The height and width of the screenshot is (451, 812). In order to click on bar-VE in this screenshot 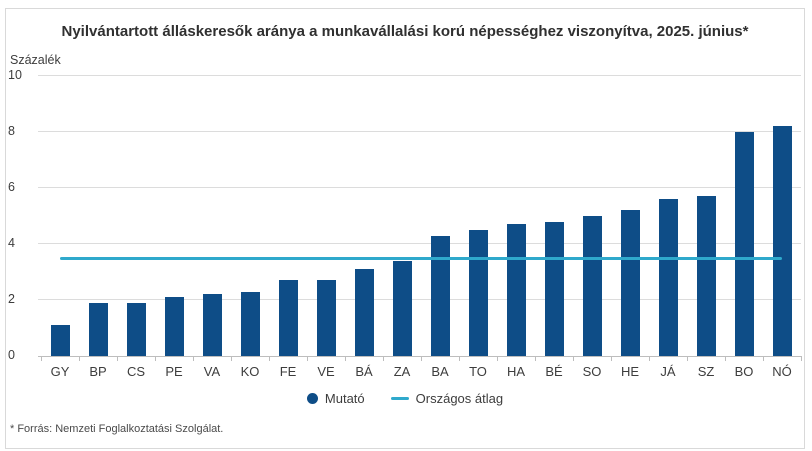, I will do `click(326, 318)`.